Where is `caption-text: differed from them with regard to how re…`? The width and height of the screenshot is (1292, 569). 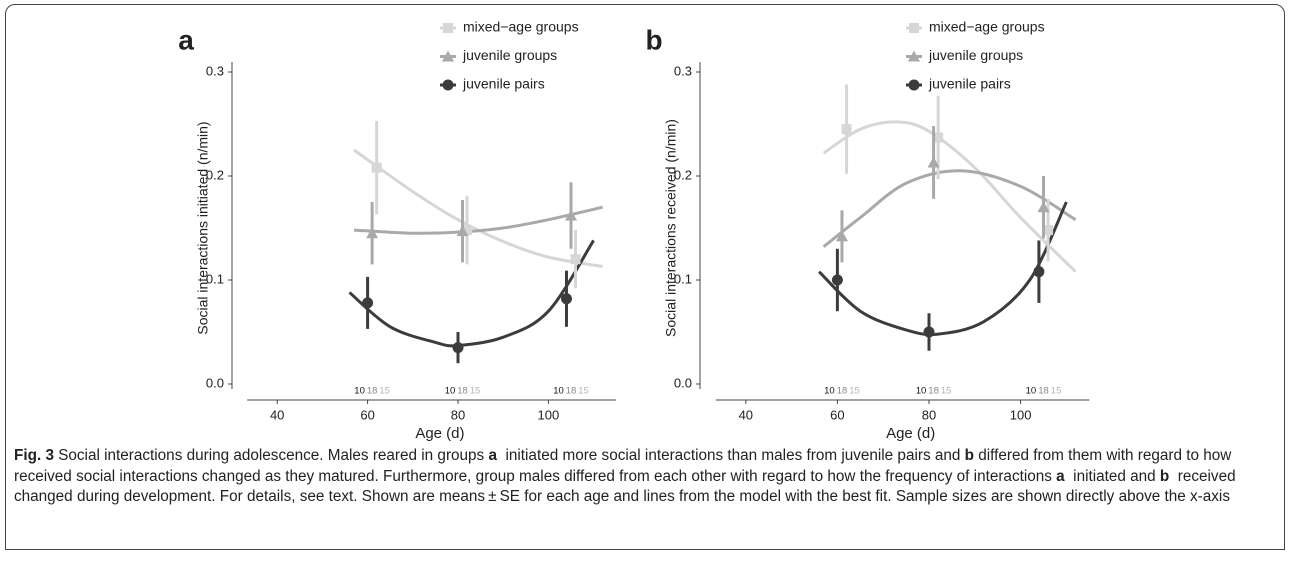 caption-text: differed from them with regard to how re… is located at coordinates (625, 466).